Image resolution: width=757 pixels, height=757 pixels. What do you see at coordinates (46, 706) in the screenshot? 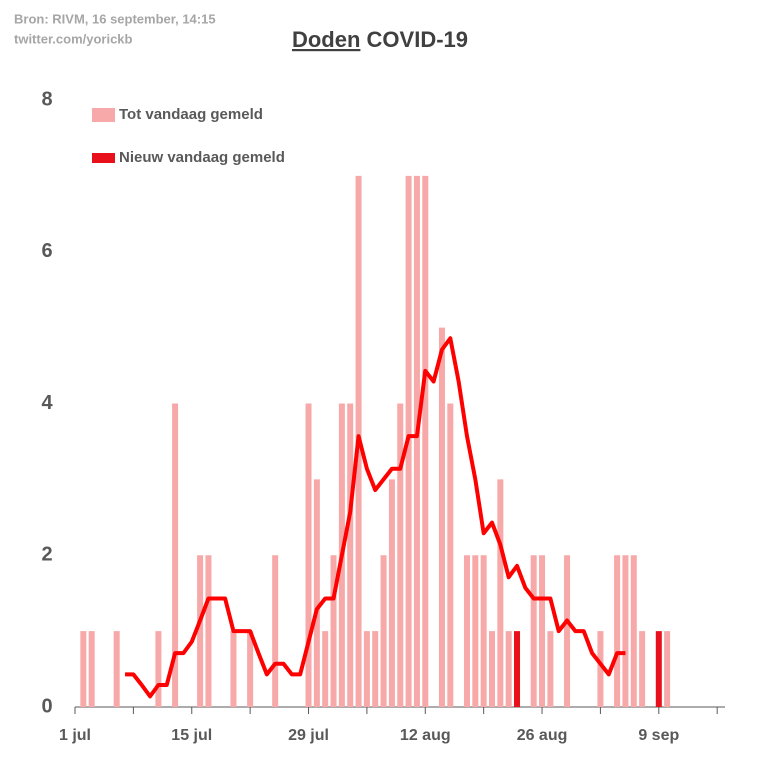
I see `y-tick-label: 0` at bounding box center [46, 706].